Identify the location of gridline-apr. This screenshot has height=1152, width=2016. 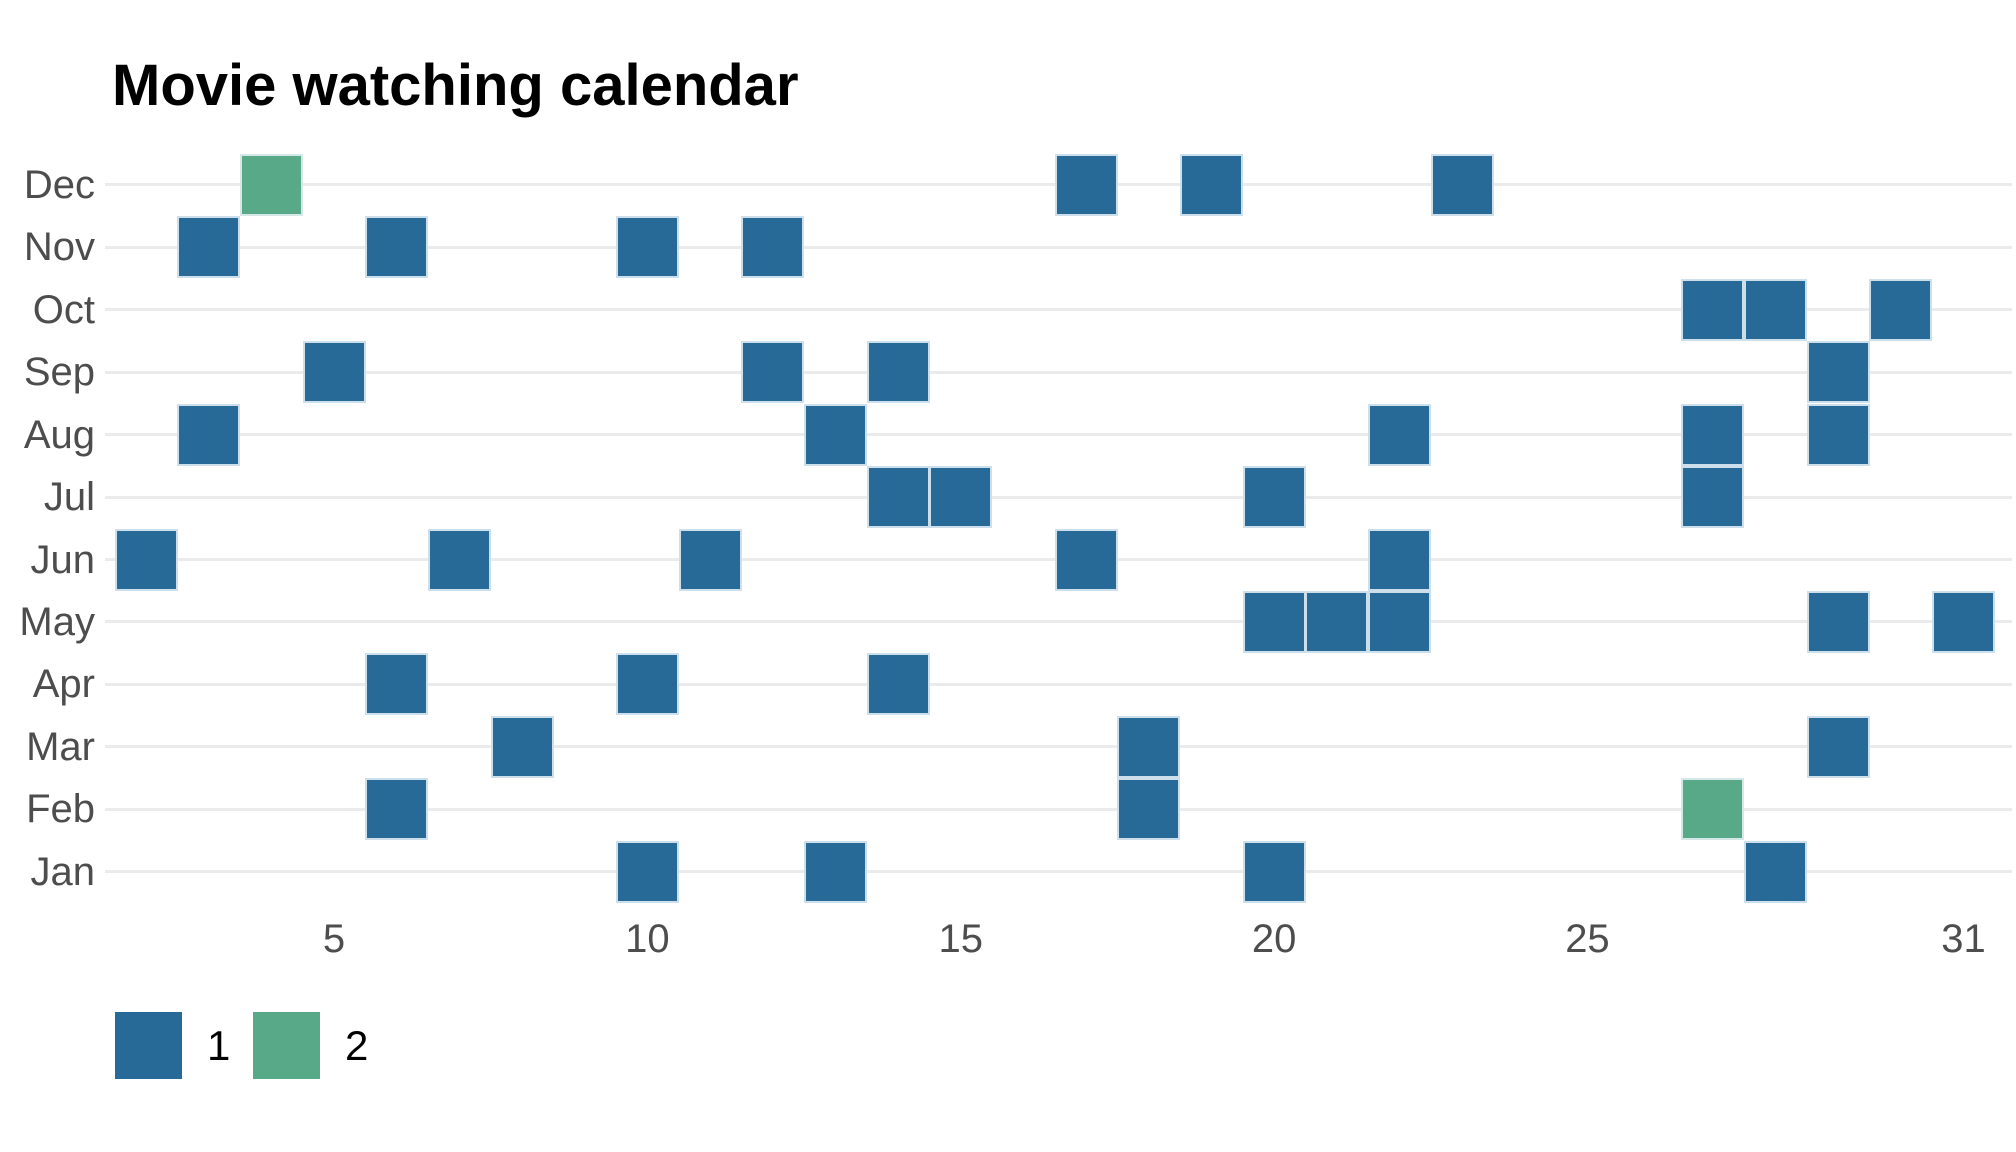
(1058, 684).